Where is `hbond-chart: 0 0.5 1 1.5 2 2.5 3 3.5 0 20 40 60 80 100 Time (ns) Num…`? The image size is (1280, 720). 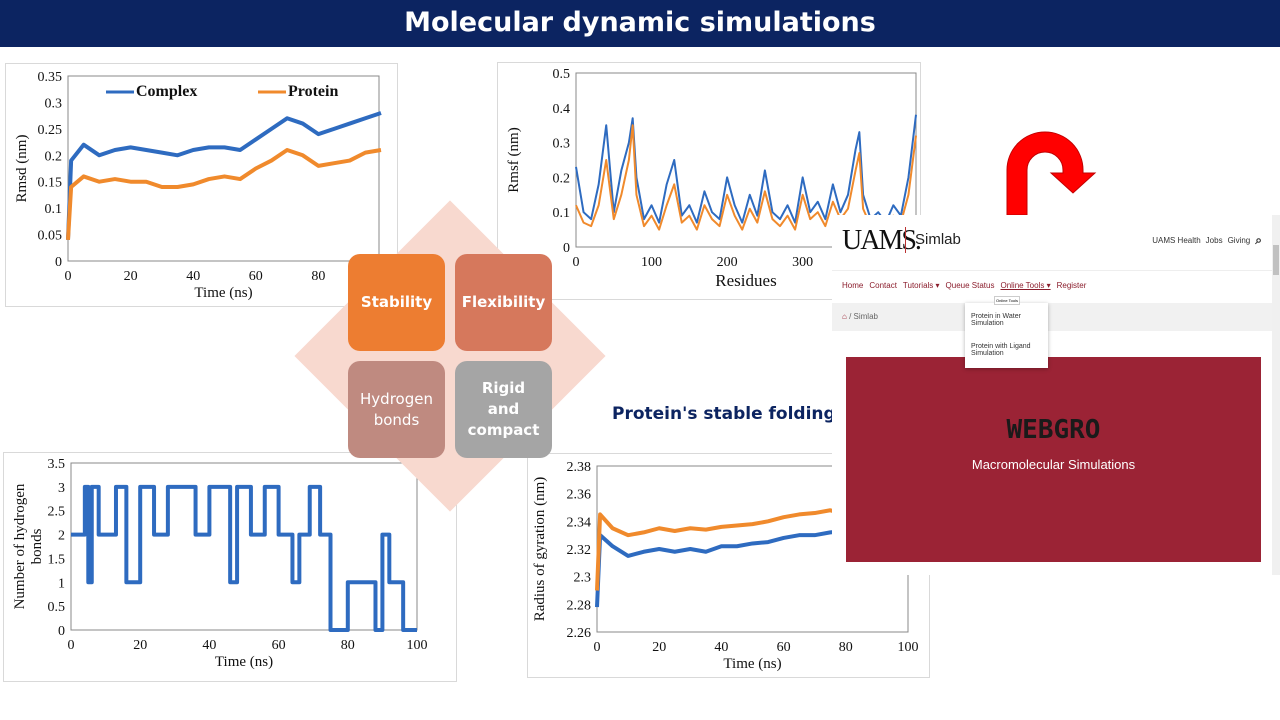
hbond-chart: 0 0.5 1 1.5 2 2.5 3 3.5 0 20 40 60 80 100 Time (ns) Num… is located at coordinates (230, 567).